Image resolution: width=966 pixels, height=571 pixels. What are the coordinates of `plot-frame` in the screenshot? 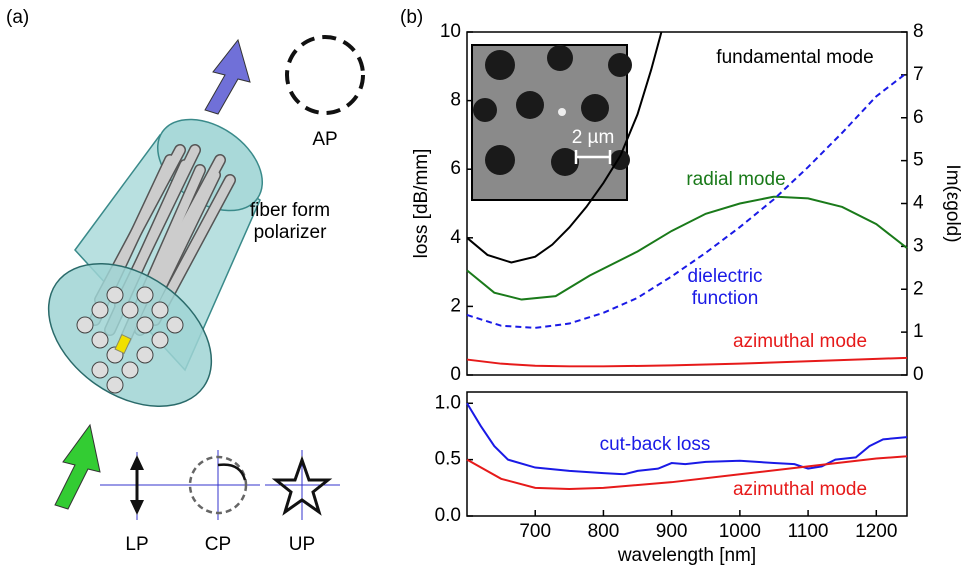 It's located at (687, 454).